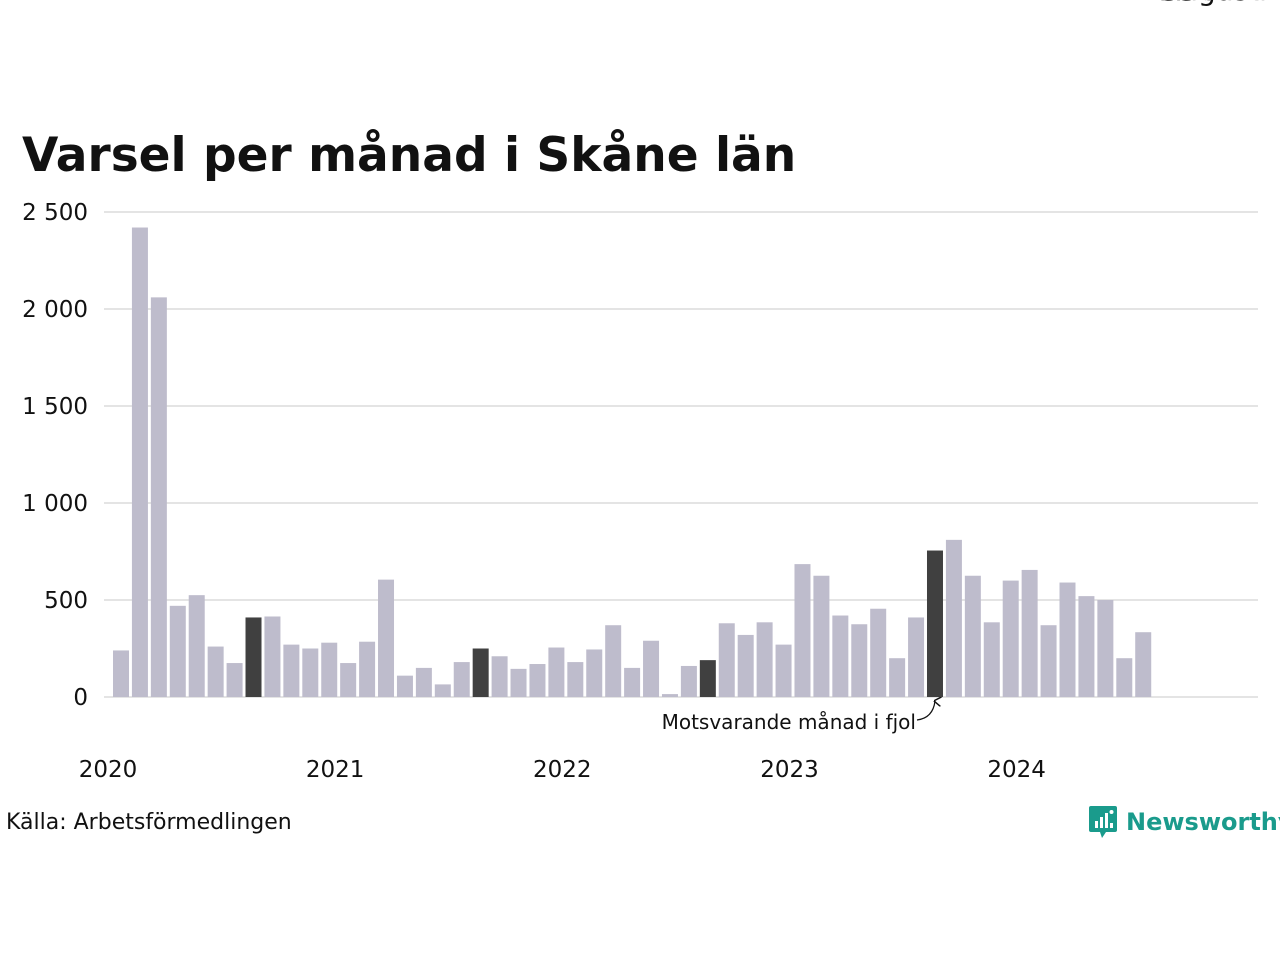 Image resolution: width=1280 pixels, height=960 pixels. Describe the element at coordinates (80, 698) in the screenshot. I see `y-tick-label: 0` at that location.